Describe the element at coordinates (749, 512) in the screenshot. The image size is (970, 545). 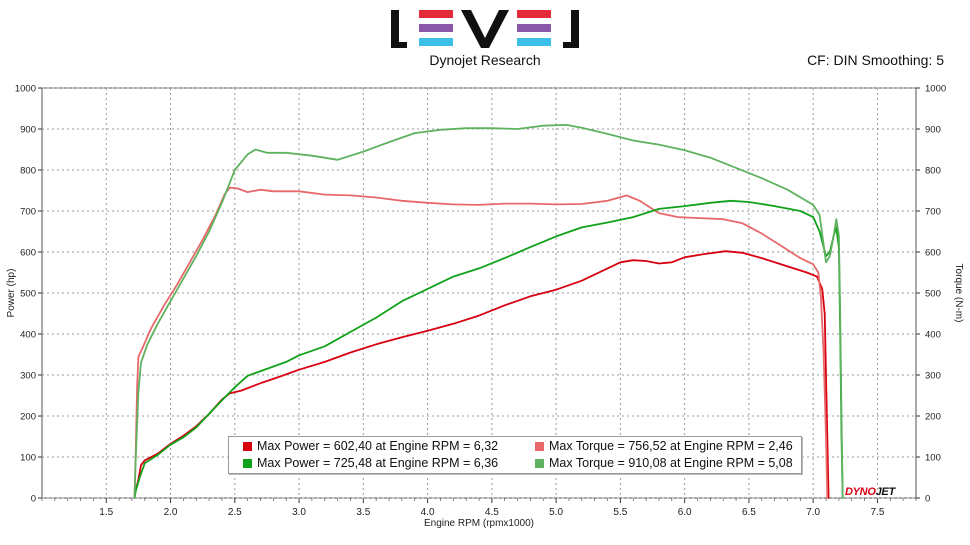
I see `x-tick-label: 6.5` at that location.